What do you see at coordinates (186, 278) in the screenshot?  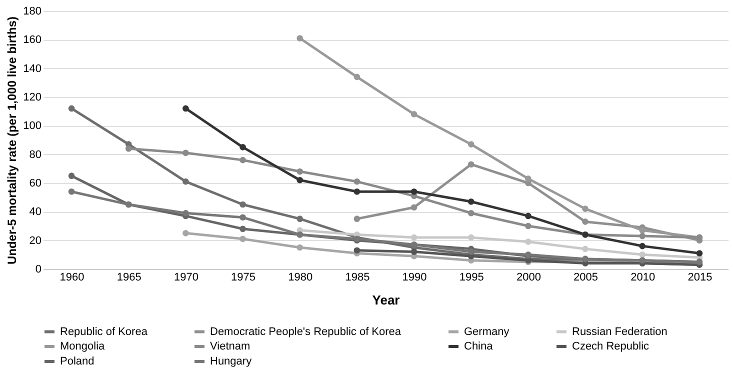 I see `x-tick-label: 1970` at bounding box center [186, 278].